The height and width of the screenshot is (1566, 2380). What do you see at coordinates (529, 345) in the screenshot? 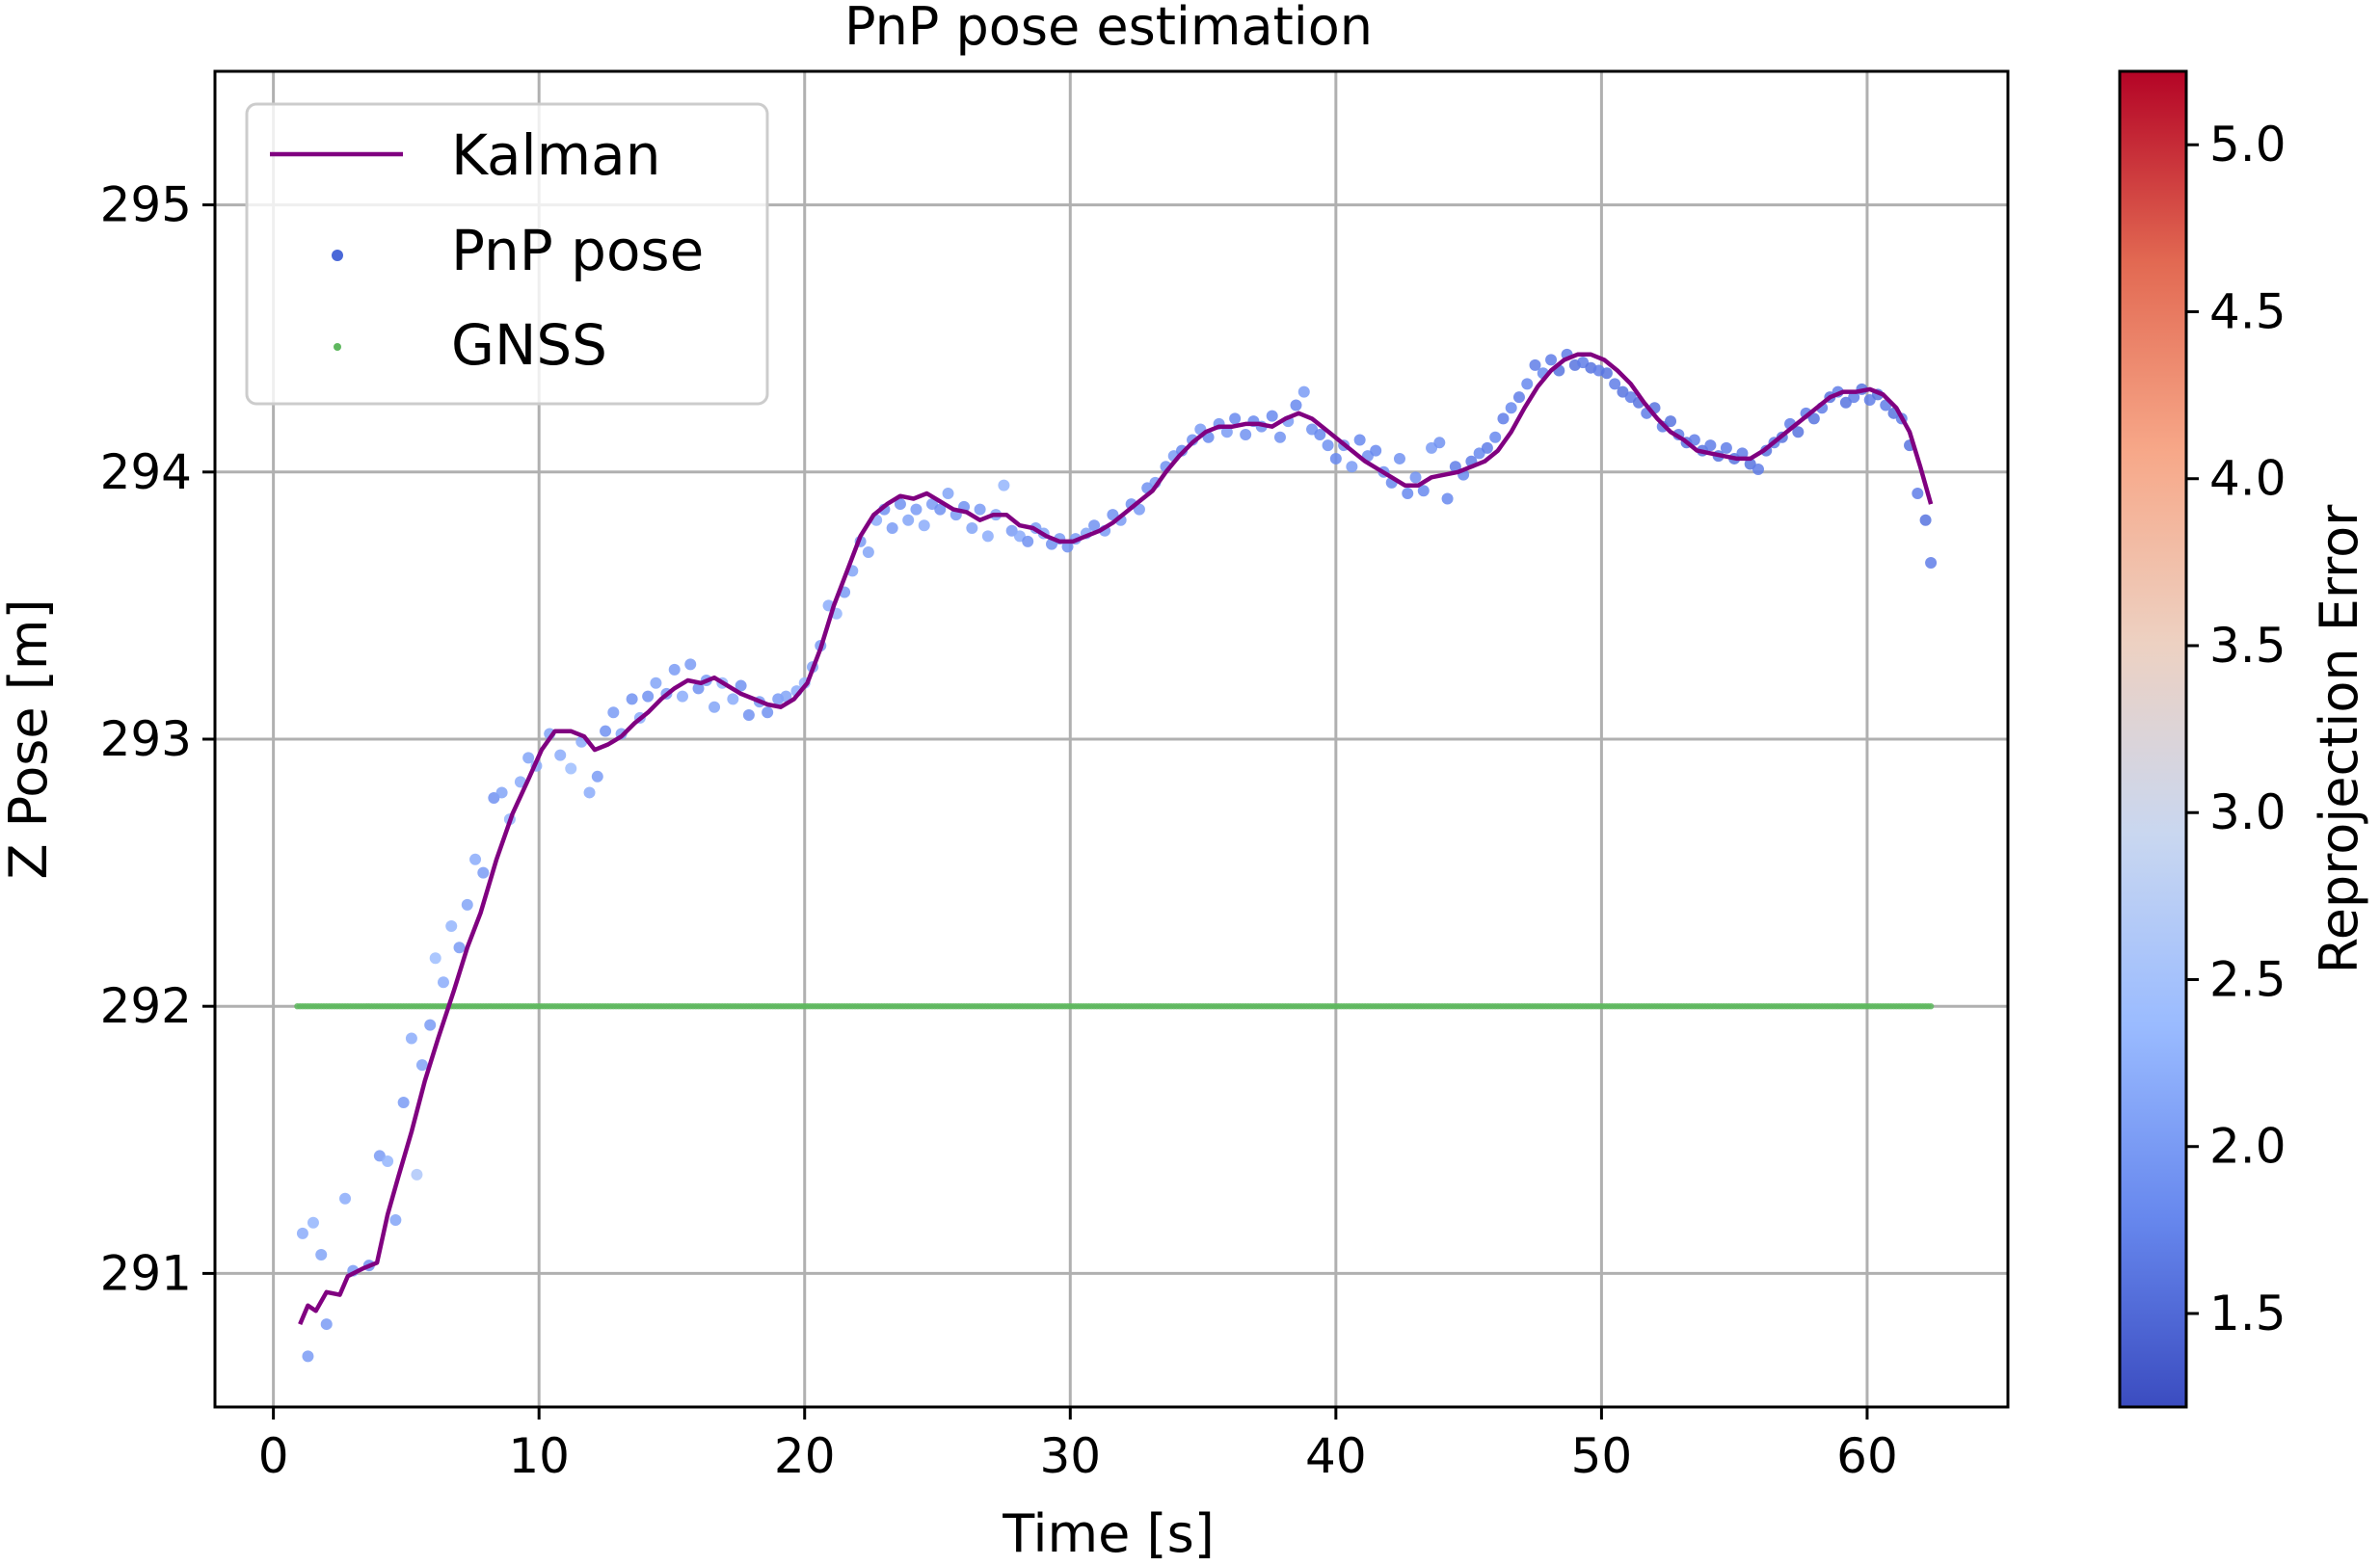
I see `legend-label-gnss: GNSS` at bounding box center [529, 345].